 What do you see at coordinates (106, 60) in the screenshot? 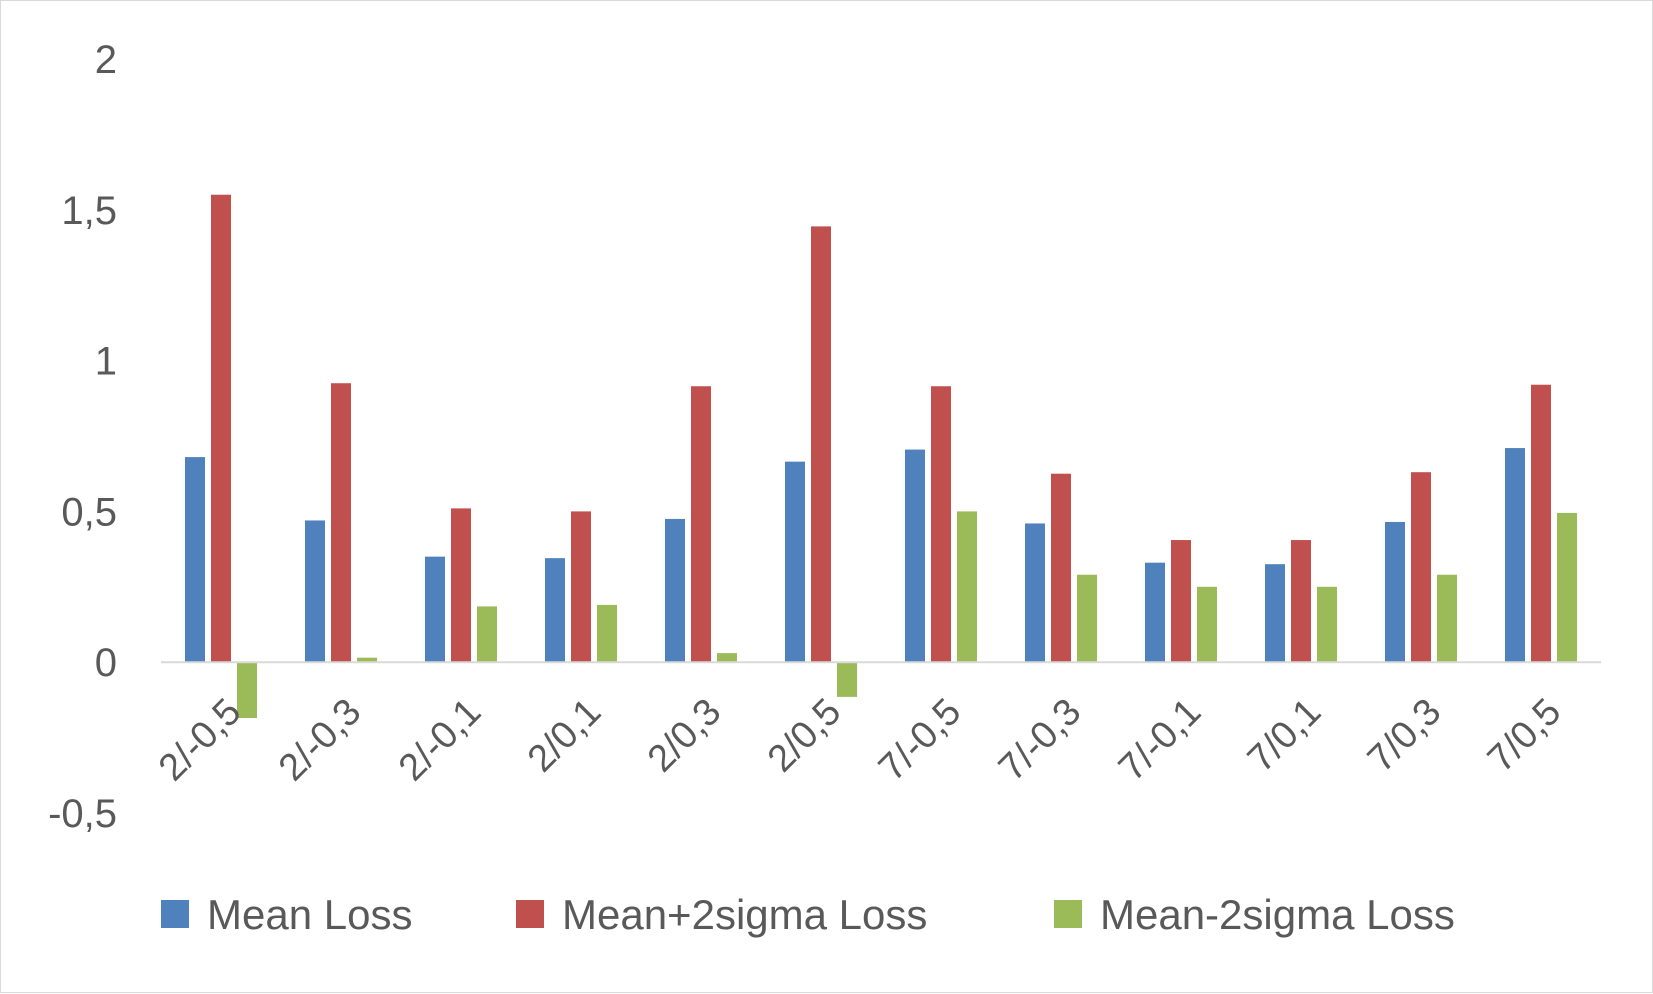
I see `y-tick-label: 2` at bounding box center [106, 60].